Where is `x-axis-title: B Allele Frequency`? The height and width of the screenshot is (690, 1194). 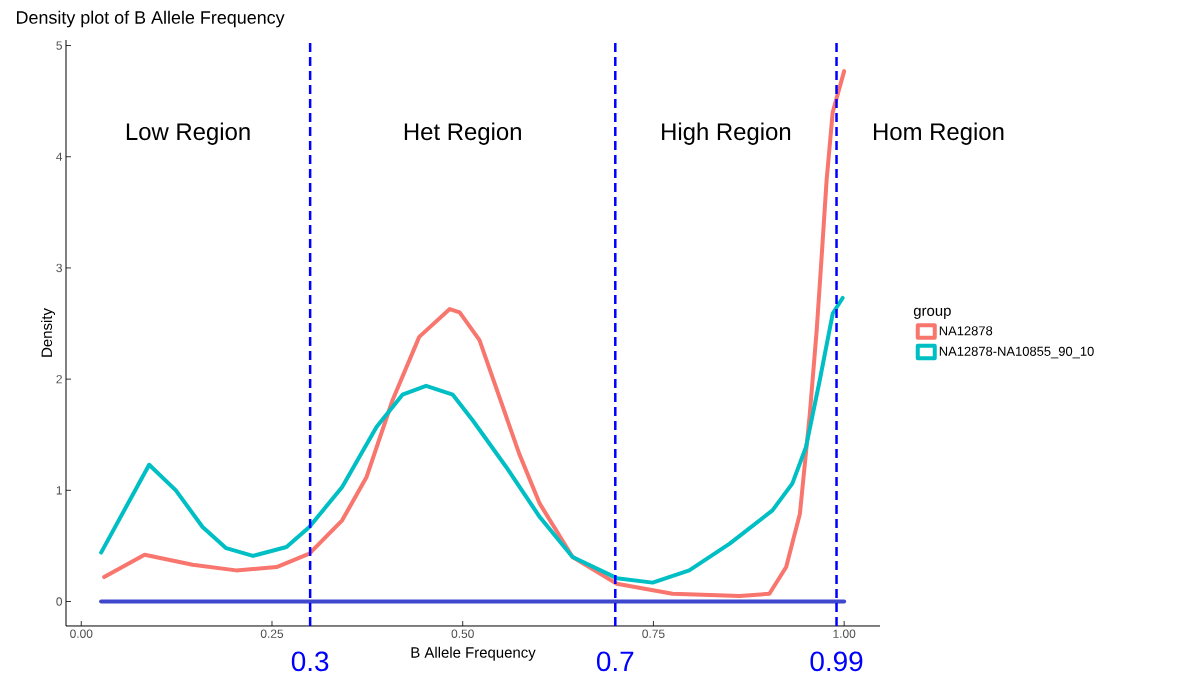
x-axis-title: B Allele Frequency is located at coordinates (473, 653).